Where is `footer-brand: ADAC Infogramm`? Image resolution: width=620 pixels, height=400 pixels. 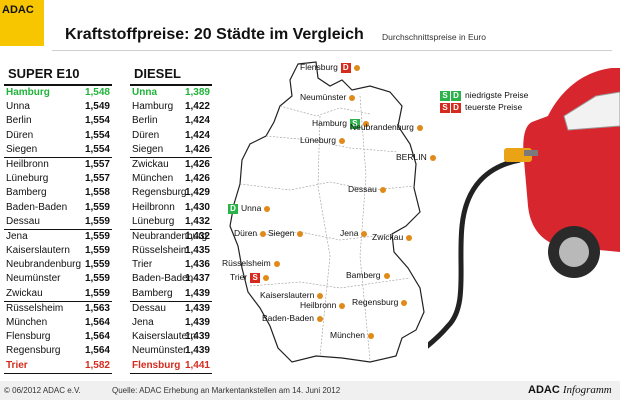
footer-brand: ADAC Infogramm is located at coordinates (570, 390).